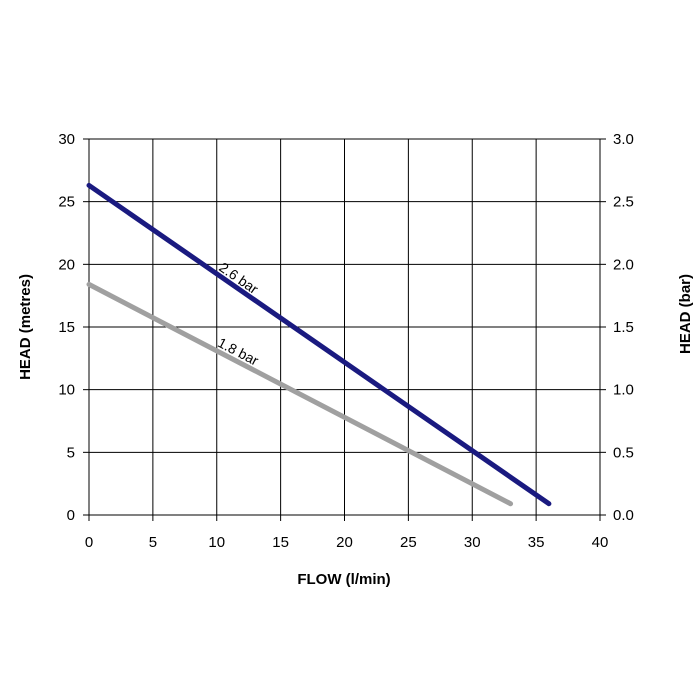 This screenshot has height=700, width=700. What do you see at coordinates (536, 542) in the screenshot?
I see `x-tick-label: 35` at bounding box center [536, 542].